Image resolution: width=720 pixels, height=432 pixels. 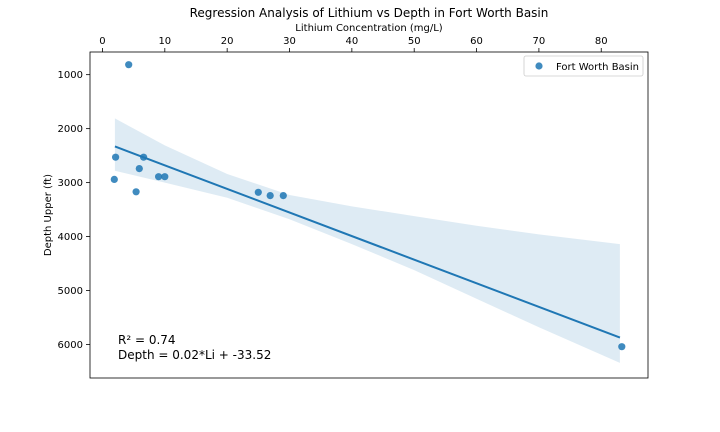 I want to click on x-axis-ticks: 0 10 20 30 40 50 60 70 80, so click(x=353, y=44).